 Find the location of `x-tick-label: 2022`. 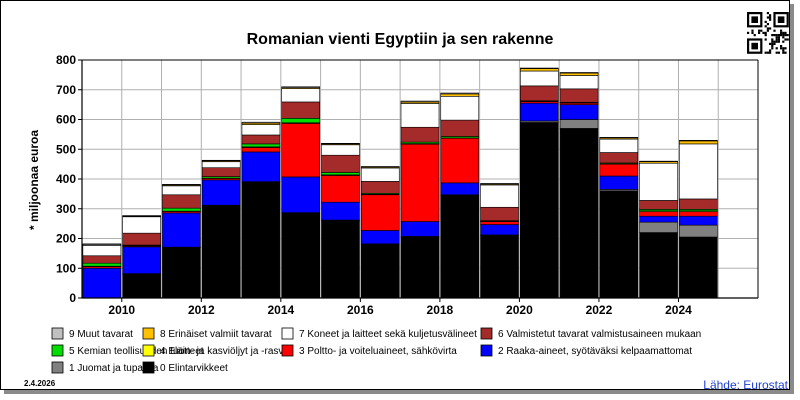

x-tick-label: 2022 is located at coordinates (599, 310).